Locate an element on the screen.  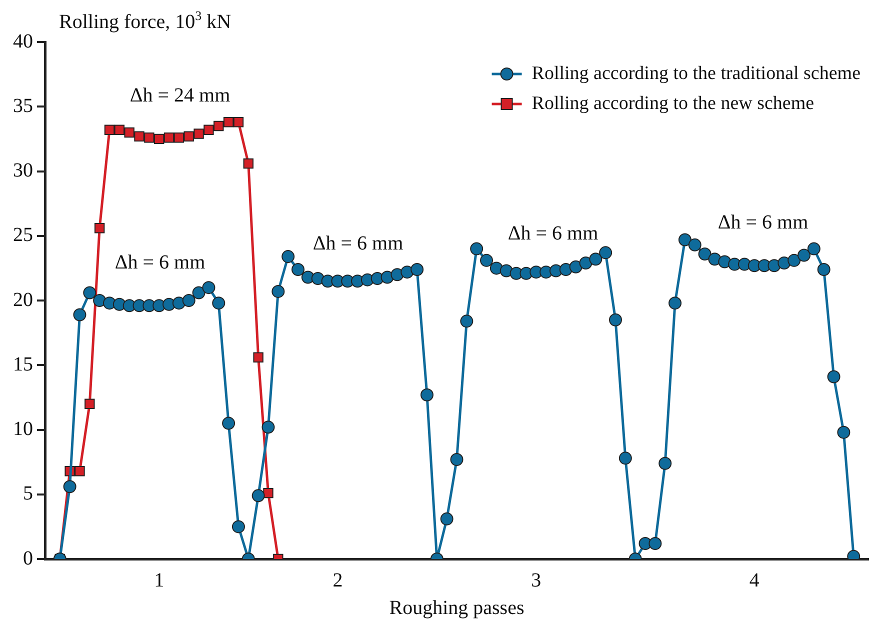
y-tick-label: 5 is located at coordinates (28, 493).